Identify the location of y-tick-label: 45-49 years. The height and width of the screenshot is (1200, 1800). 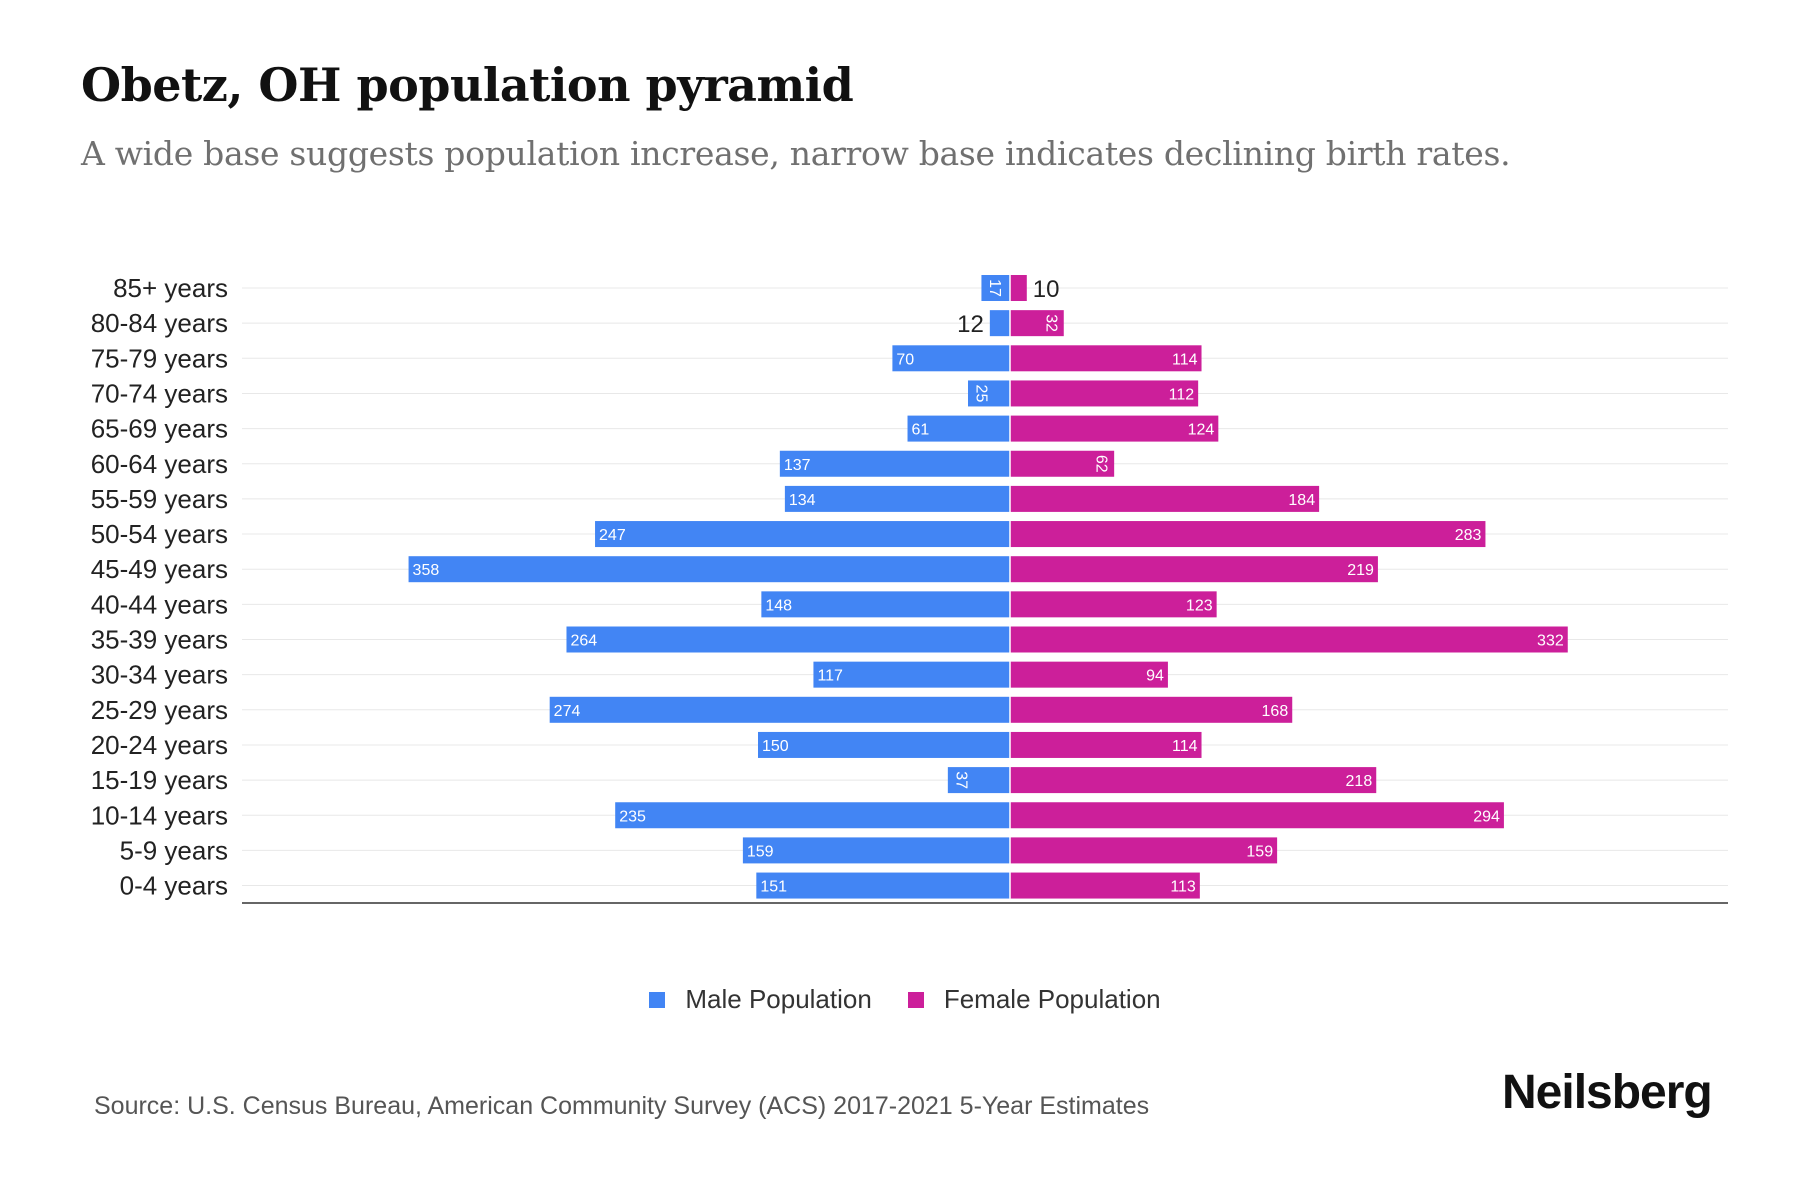
(159, 569).